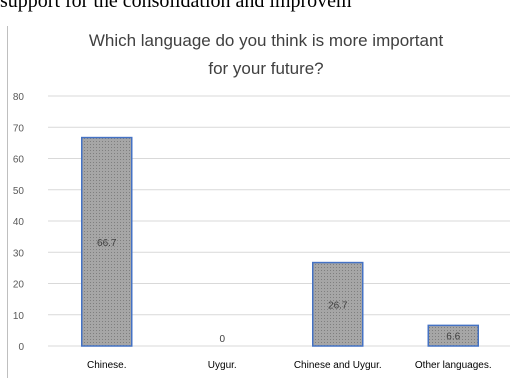 Image resolution: width=513 pixels, height=378 pixels. I want to click on x-category-label: Chinese., so click(106, 365).